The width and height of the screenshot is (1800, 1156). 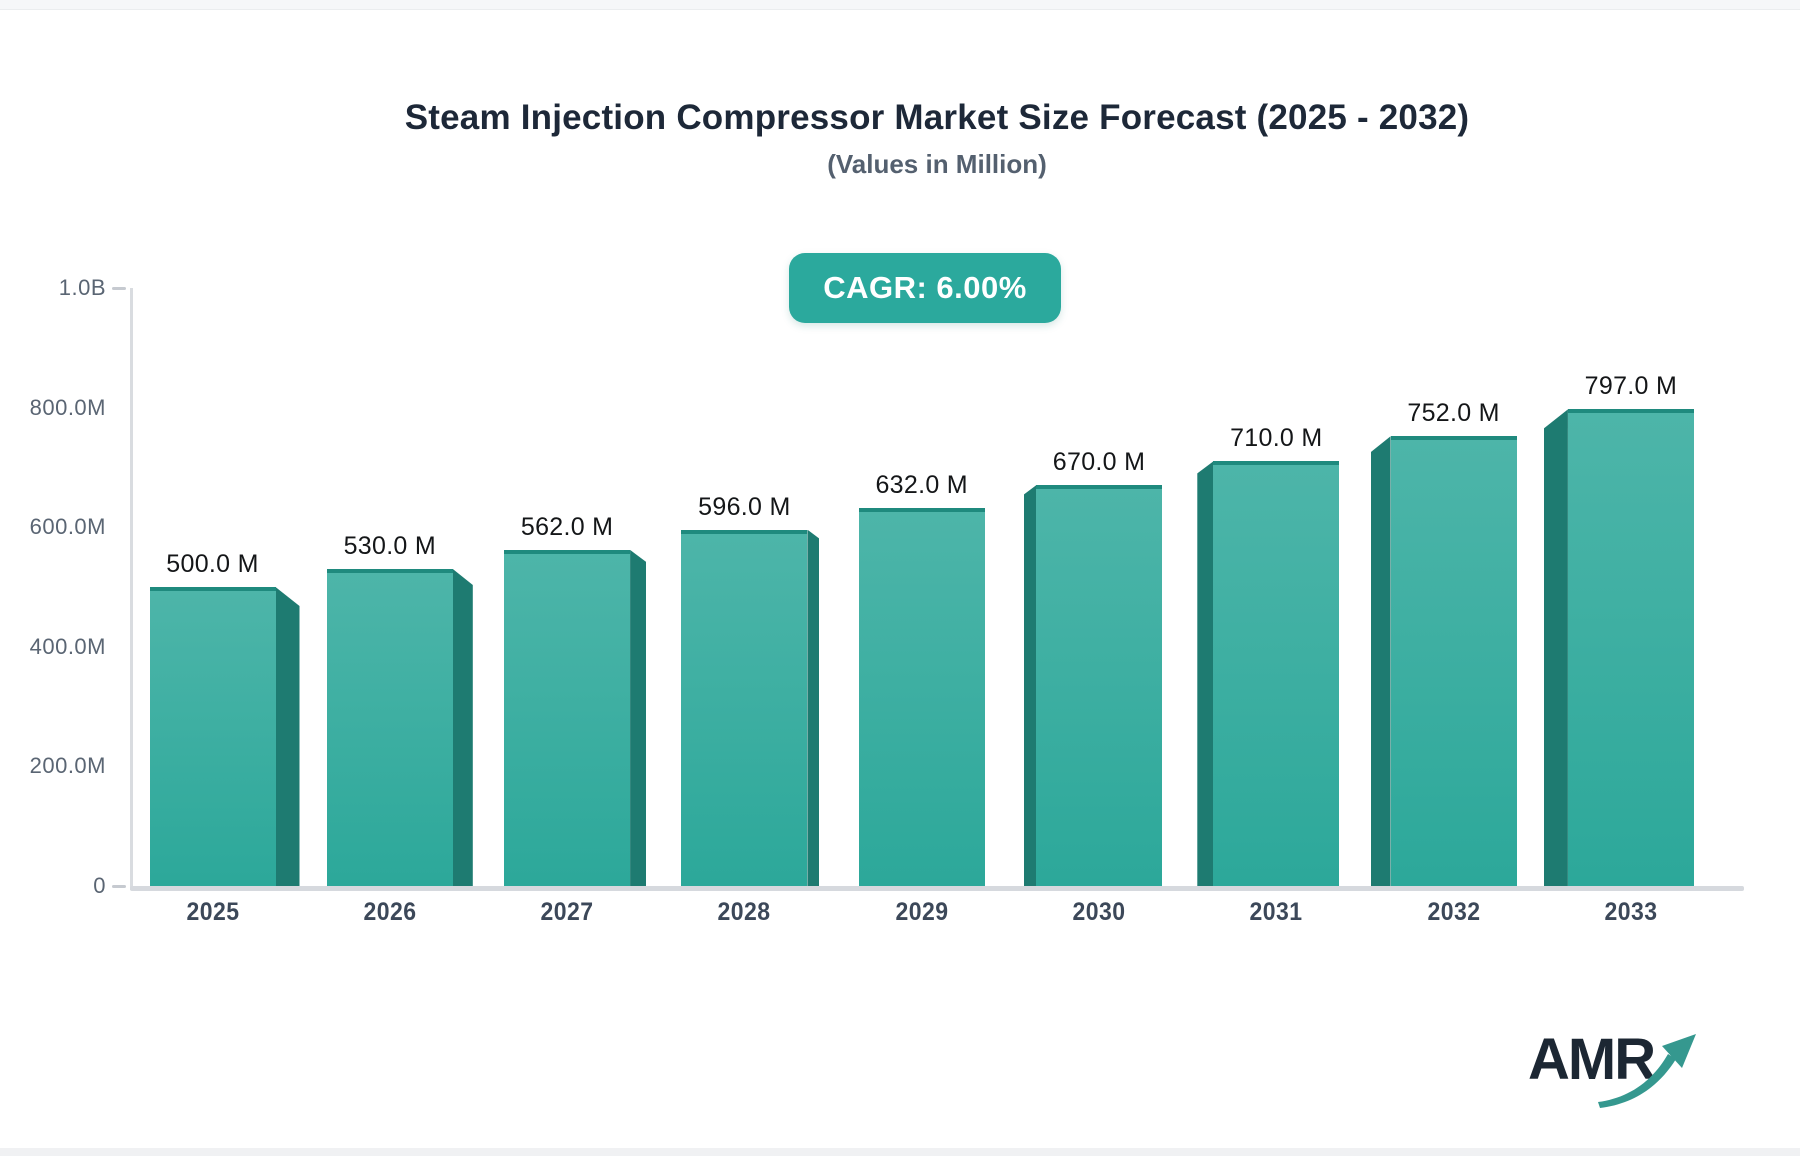 I want to click on x-axis-label-2029: 2029, so click(x=922, y=912).